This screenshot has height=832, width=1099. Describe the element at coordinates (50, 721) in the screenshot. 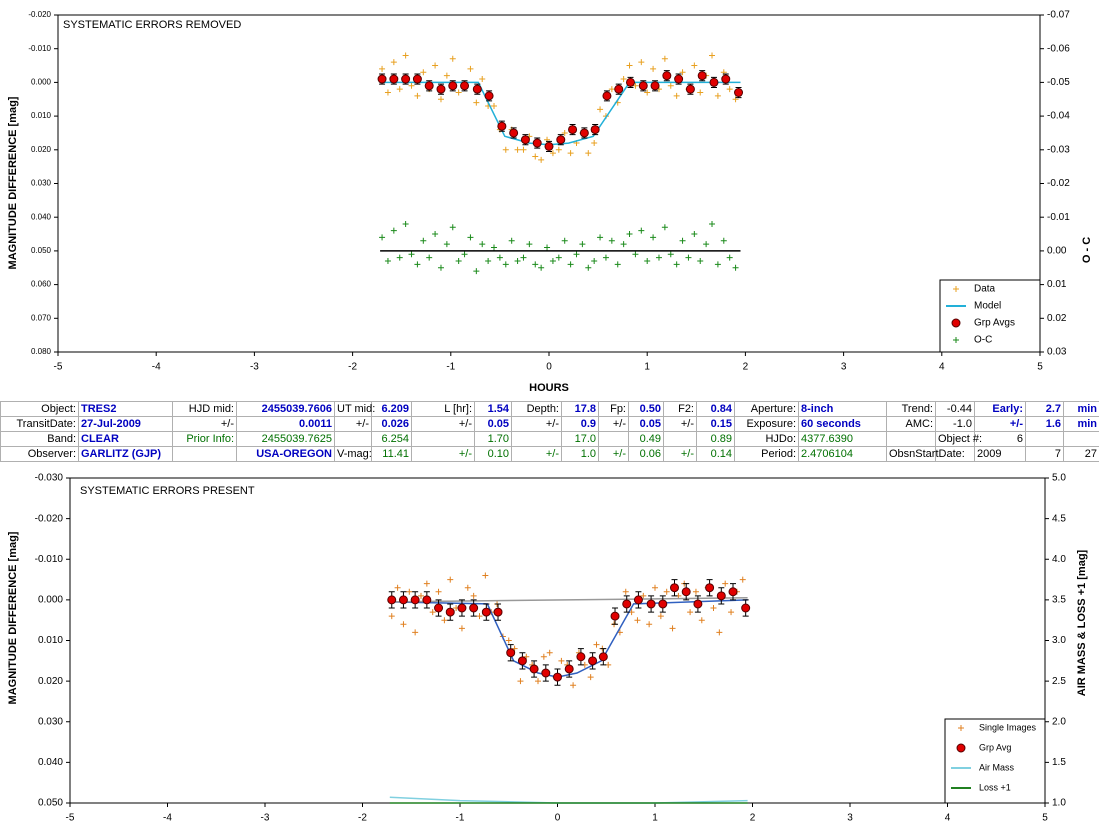

I see `y-tick-label: 0.030` at that location.